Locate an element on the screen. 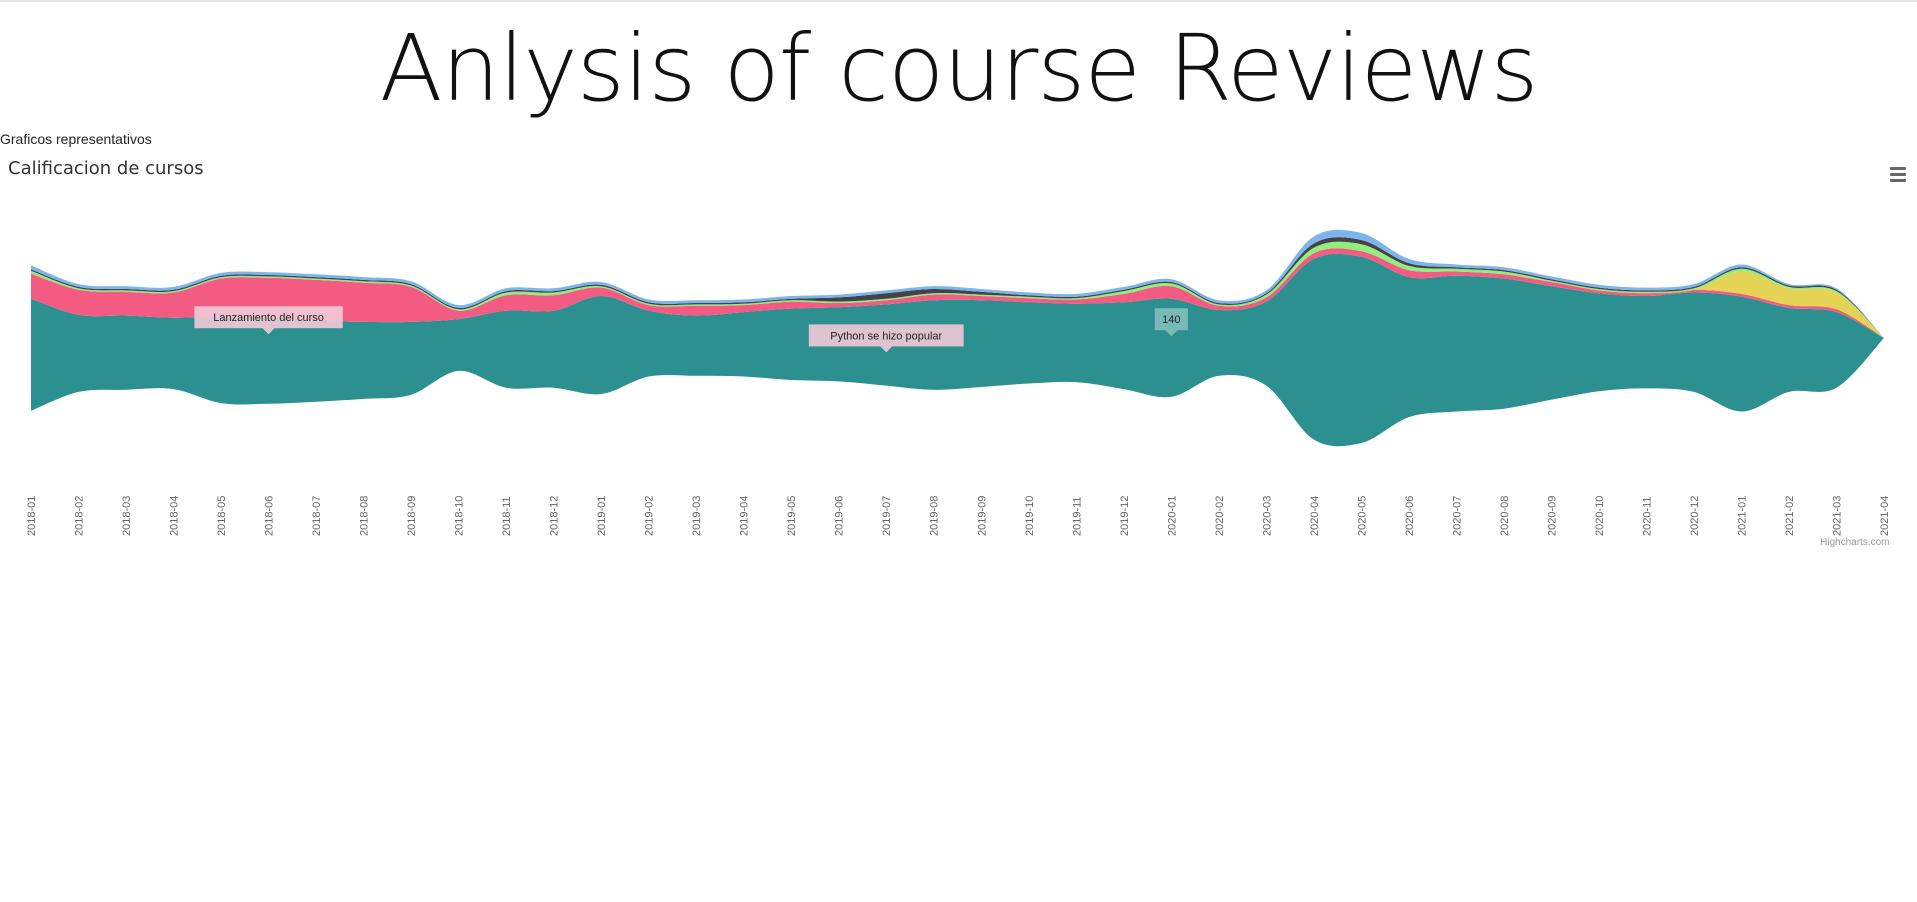 The width and height of the screenshot is (1917, 902). x-tick-label: 2021-01 is located at coordinates (1742, 516).